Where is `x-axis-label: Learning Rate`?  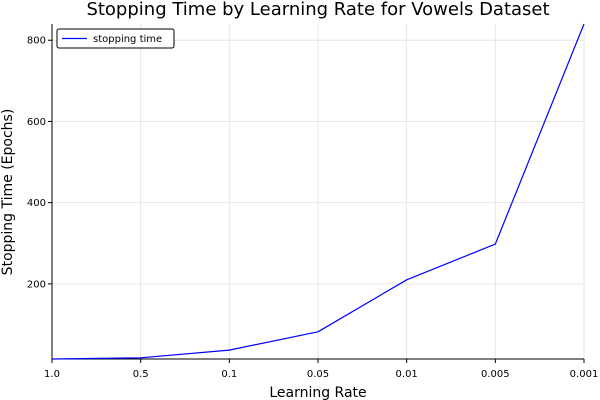
x-axis-label: Learning Rate is located at coordinates (317, 392).